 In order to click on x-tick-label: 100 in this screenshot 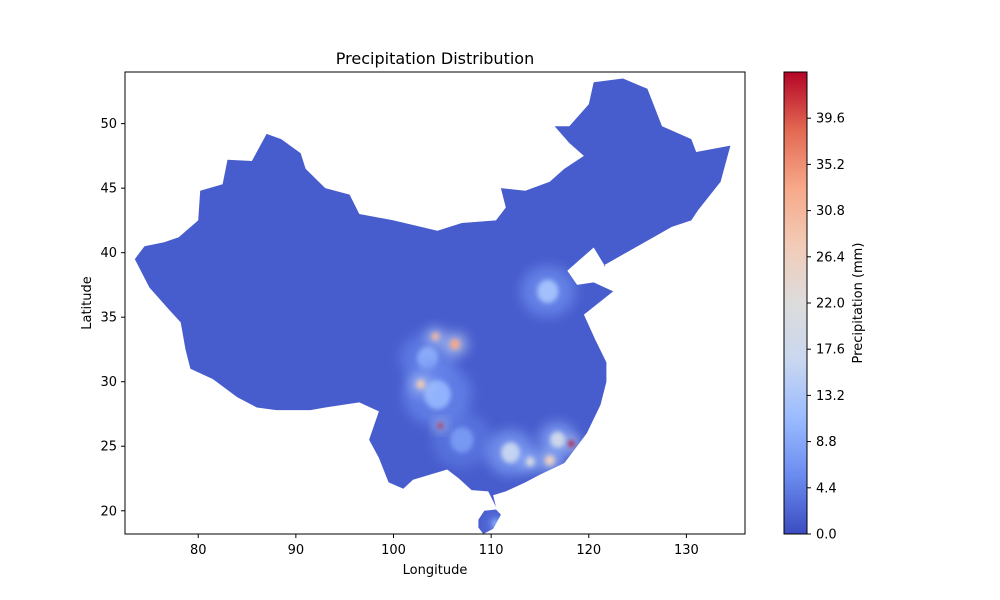, I will do `click(393, 550)`.